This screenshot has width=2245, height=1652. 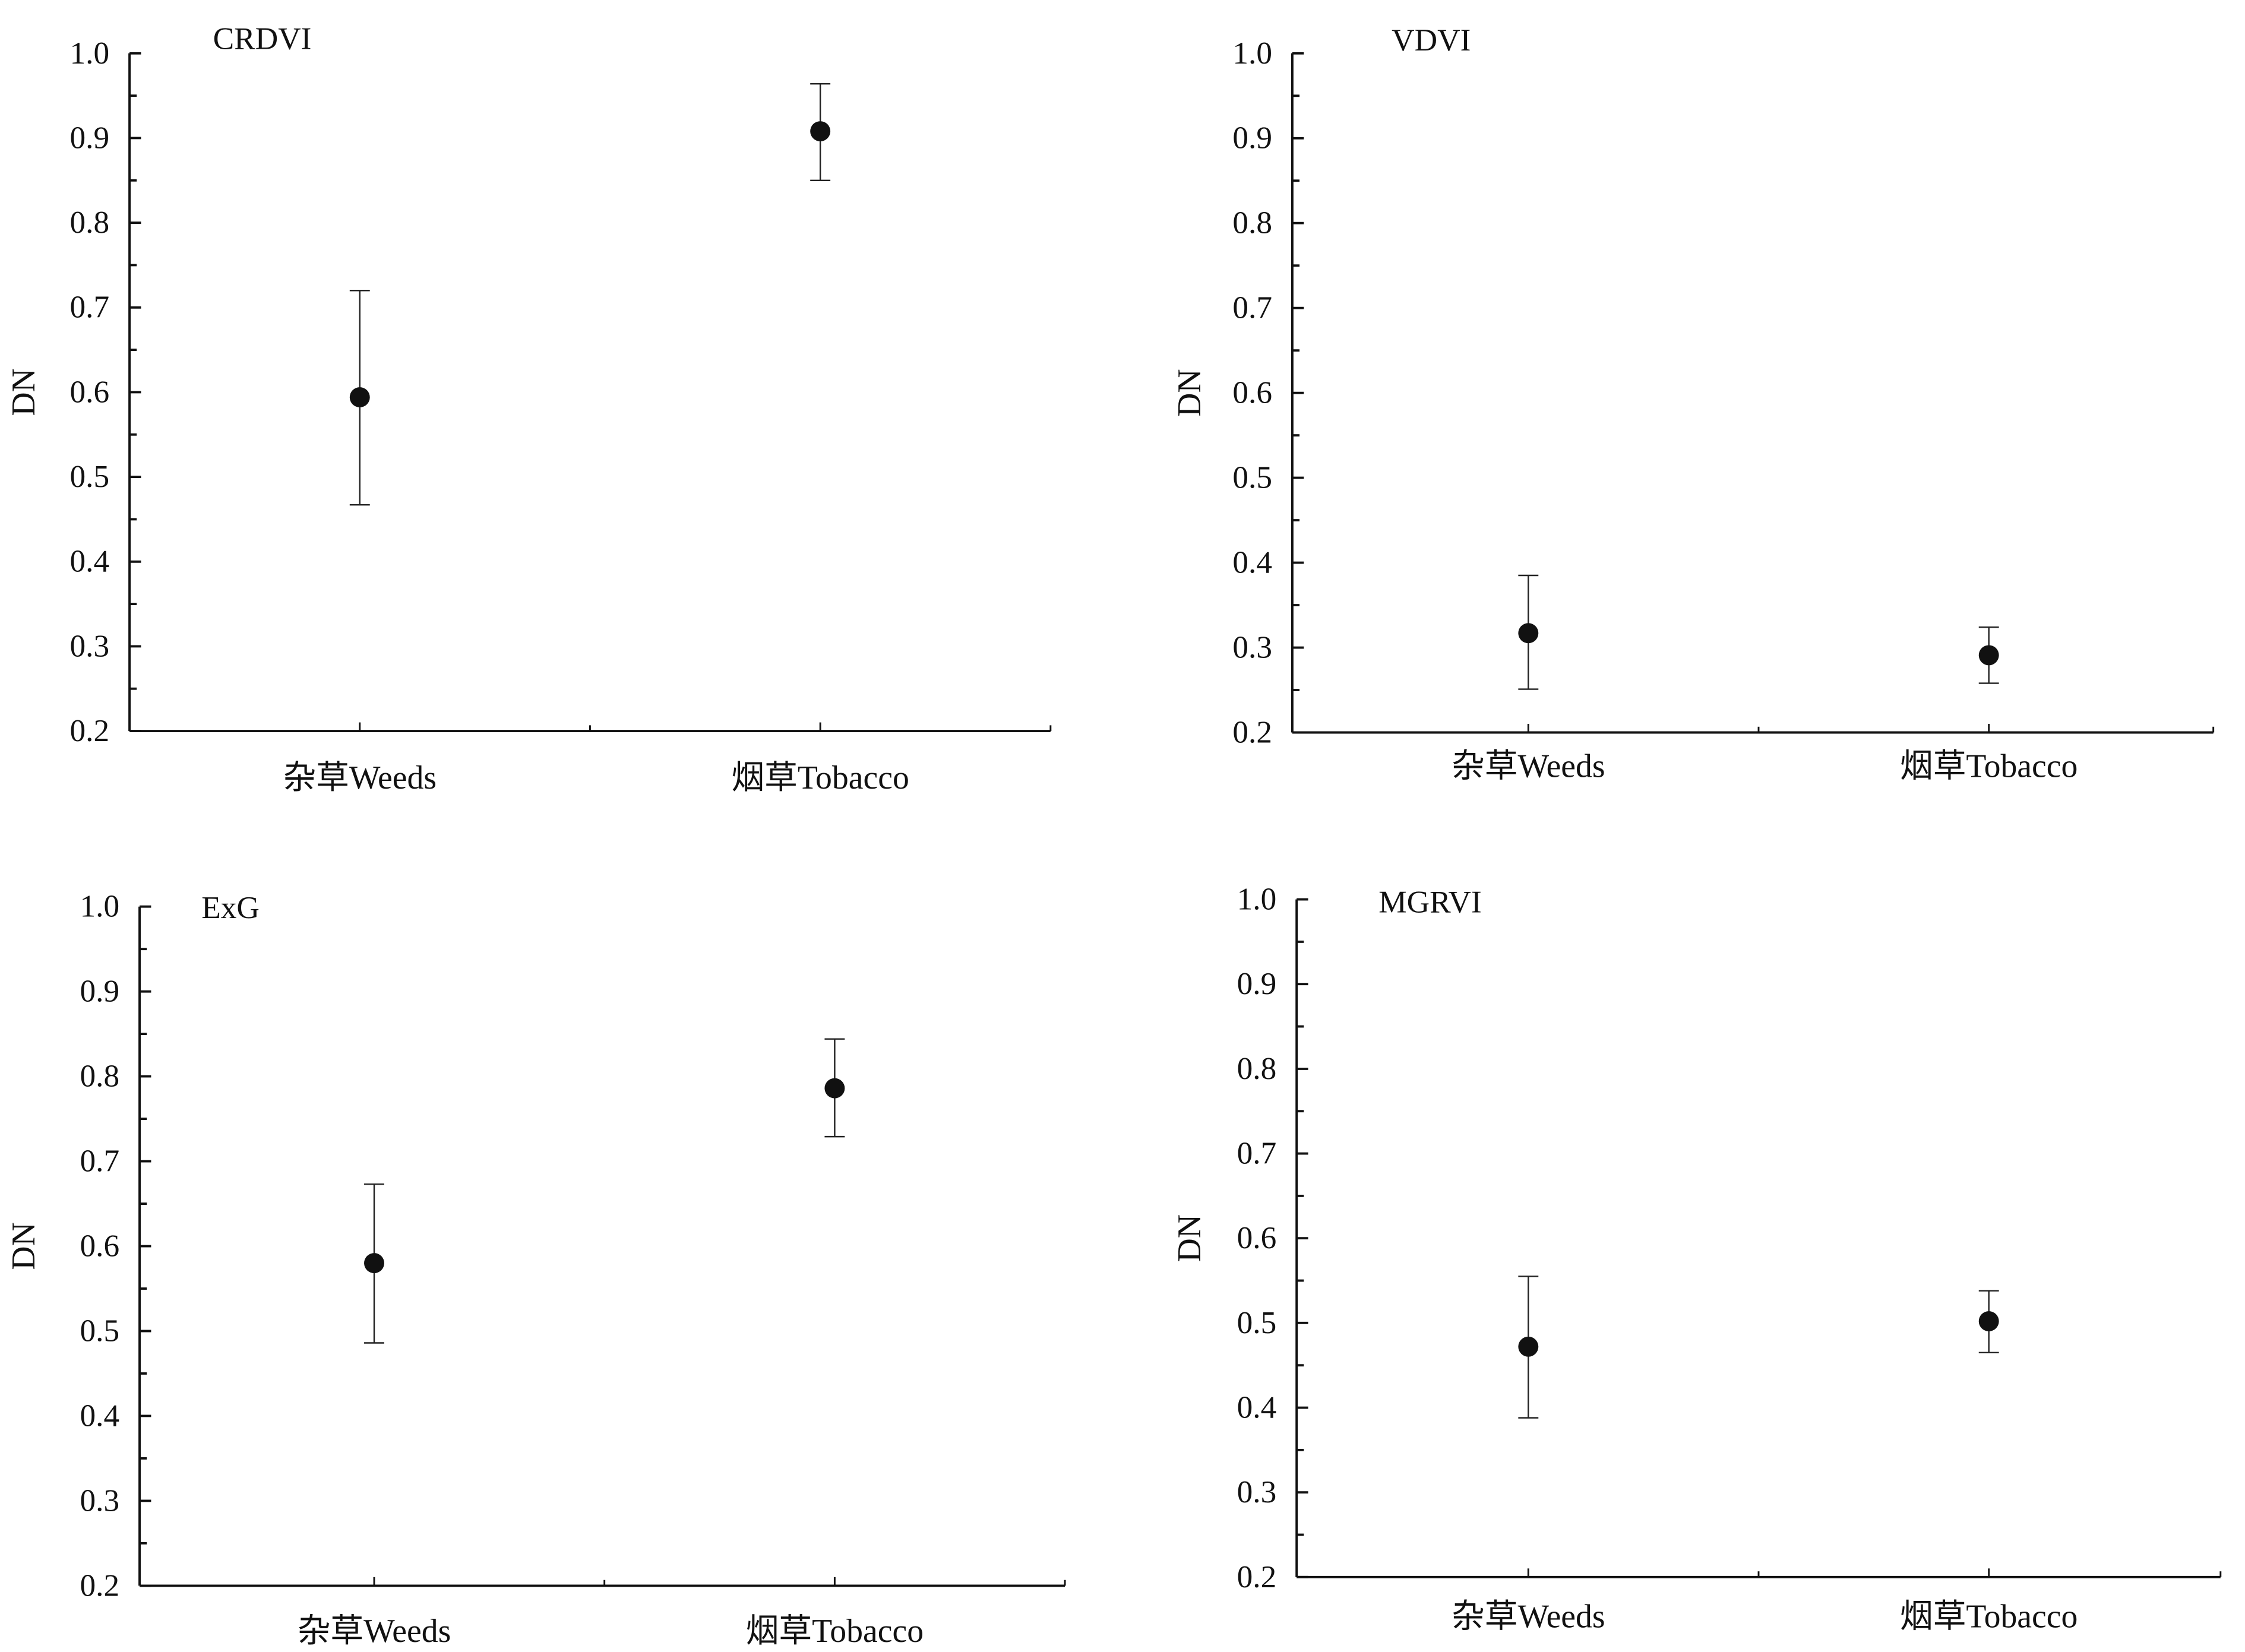 What do you see at coordinates (1429, 901) in the screenshot?
I see `chart-title: MGRVI` at bounding box center [1429, 901].